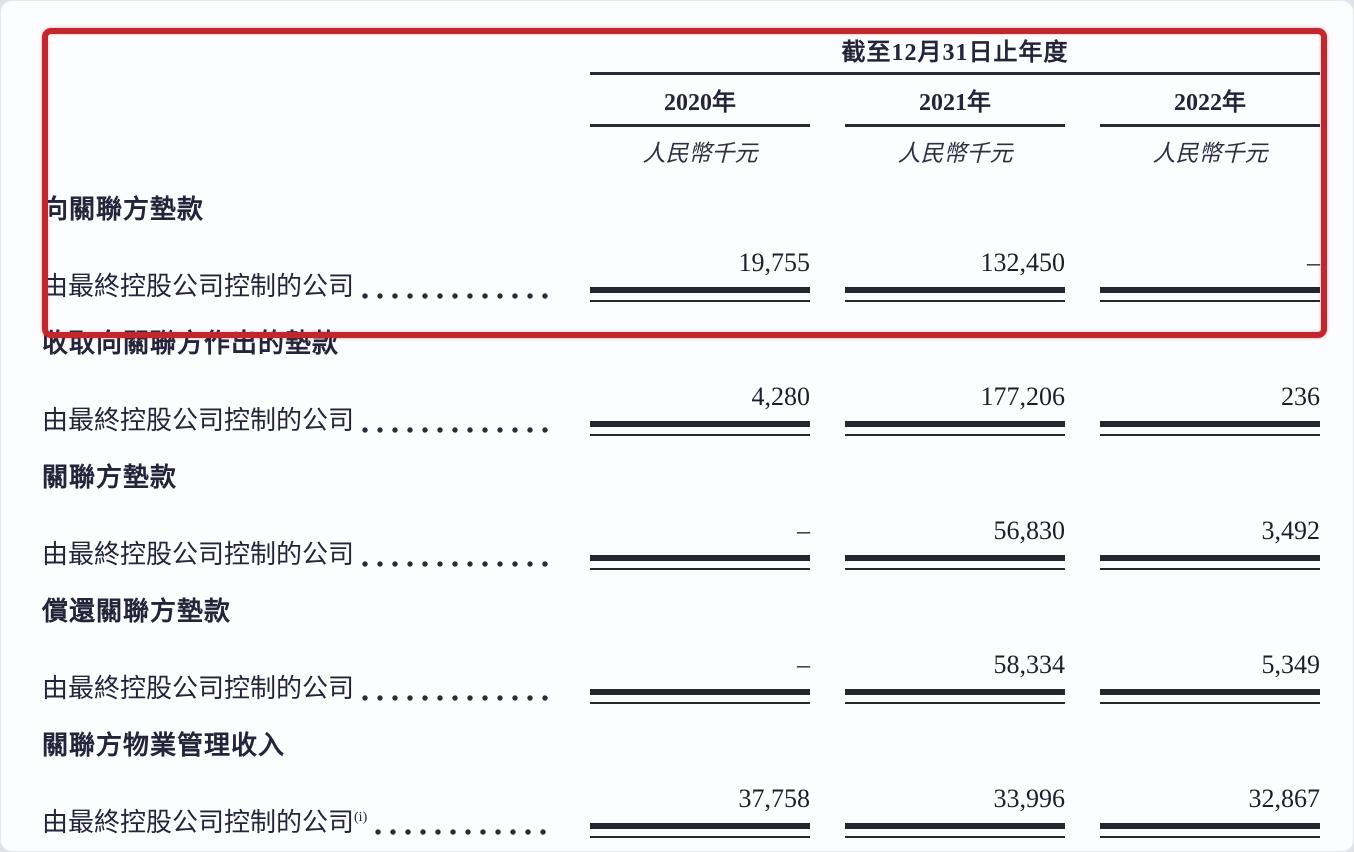 Image resolution: width=1354 pixels, height=852 pixels. What do you see at coordinates (1300, 396) in the screenshot?
I see `value: 236` at bounding box center [1300, 396].